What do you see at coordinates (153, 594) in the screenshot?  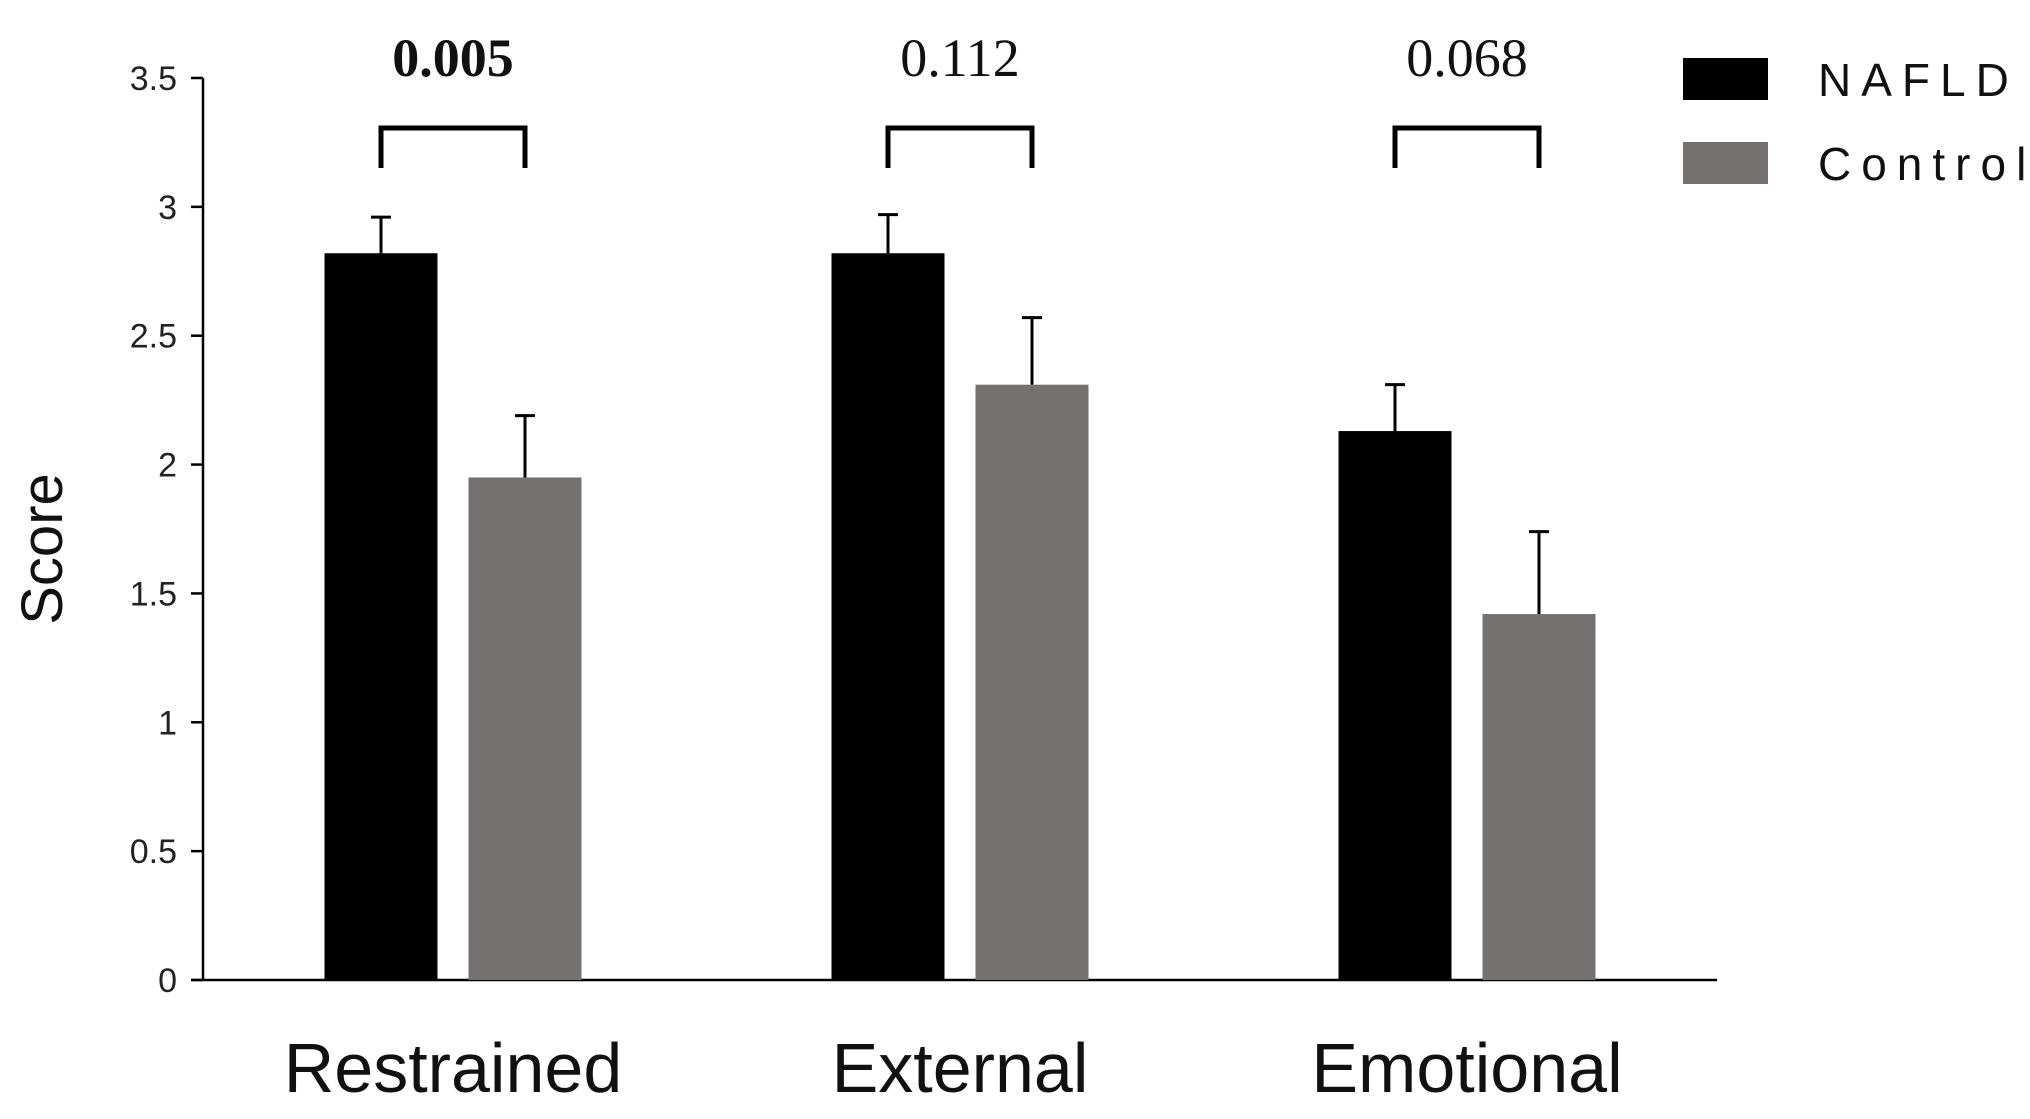 I see `y-tick-label: 1.5` at bounding box center [153, 594].